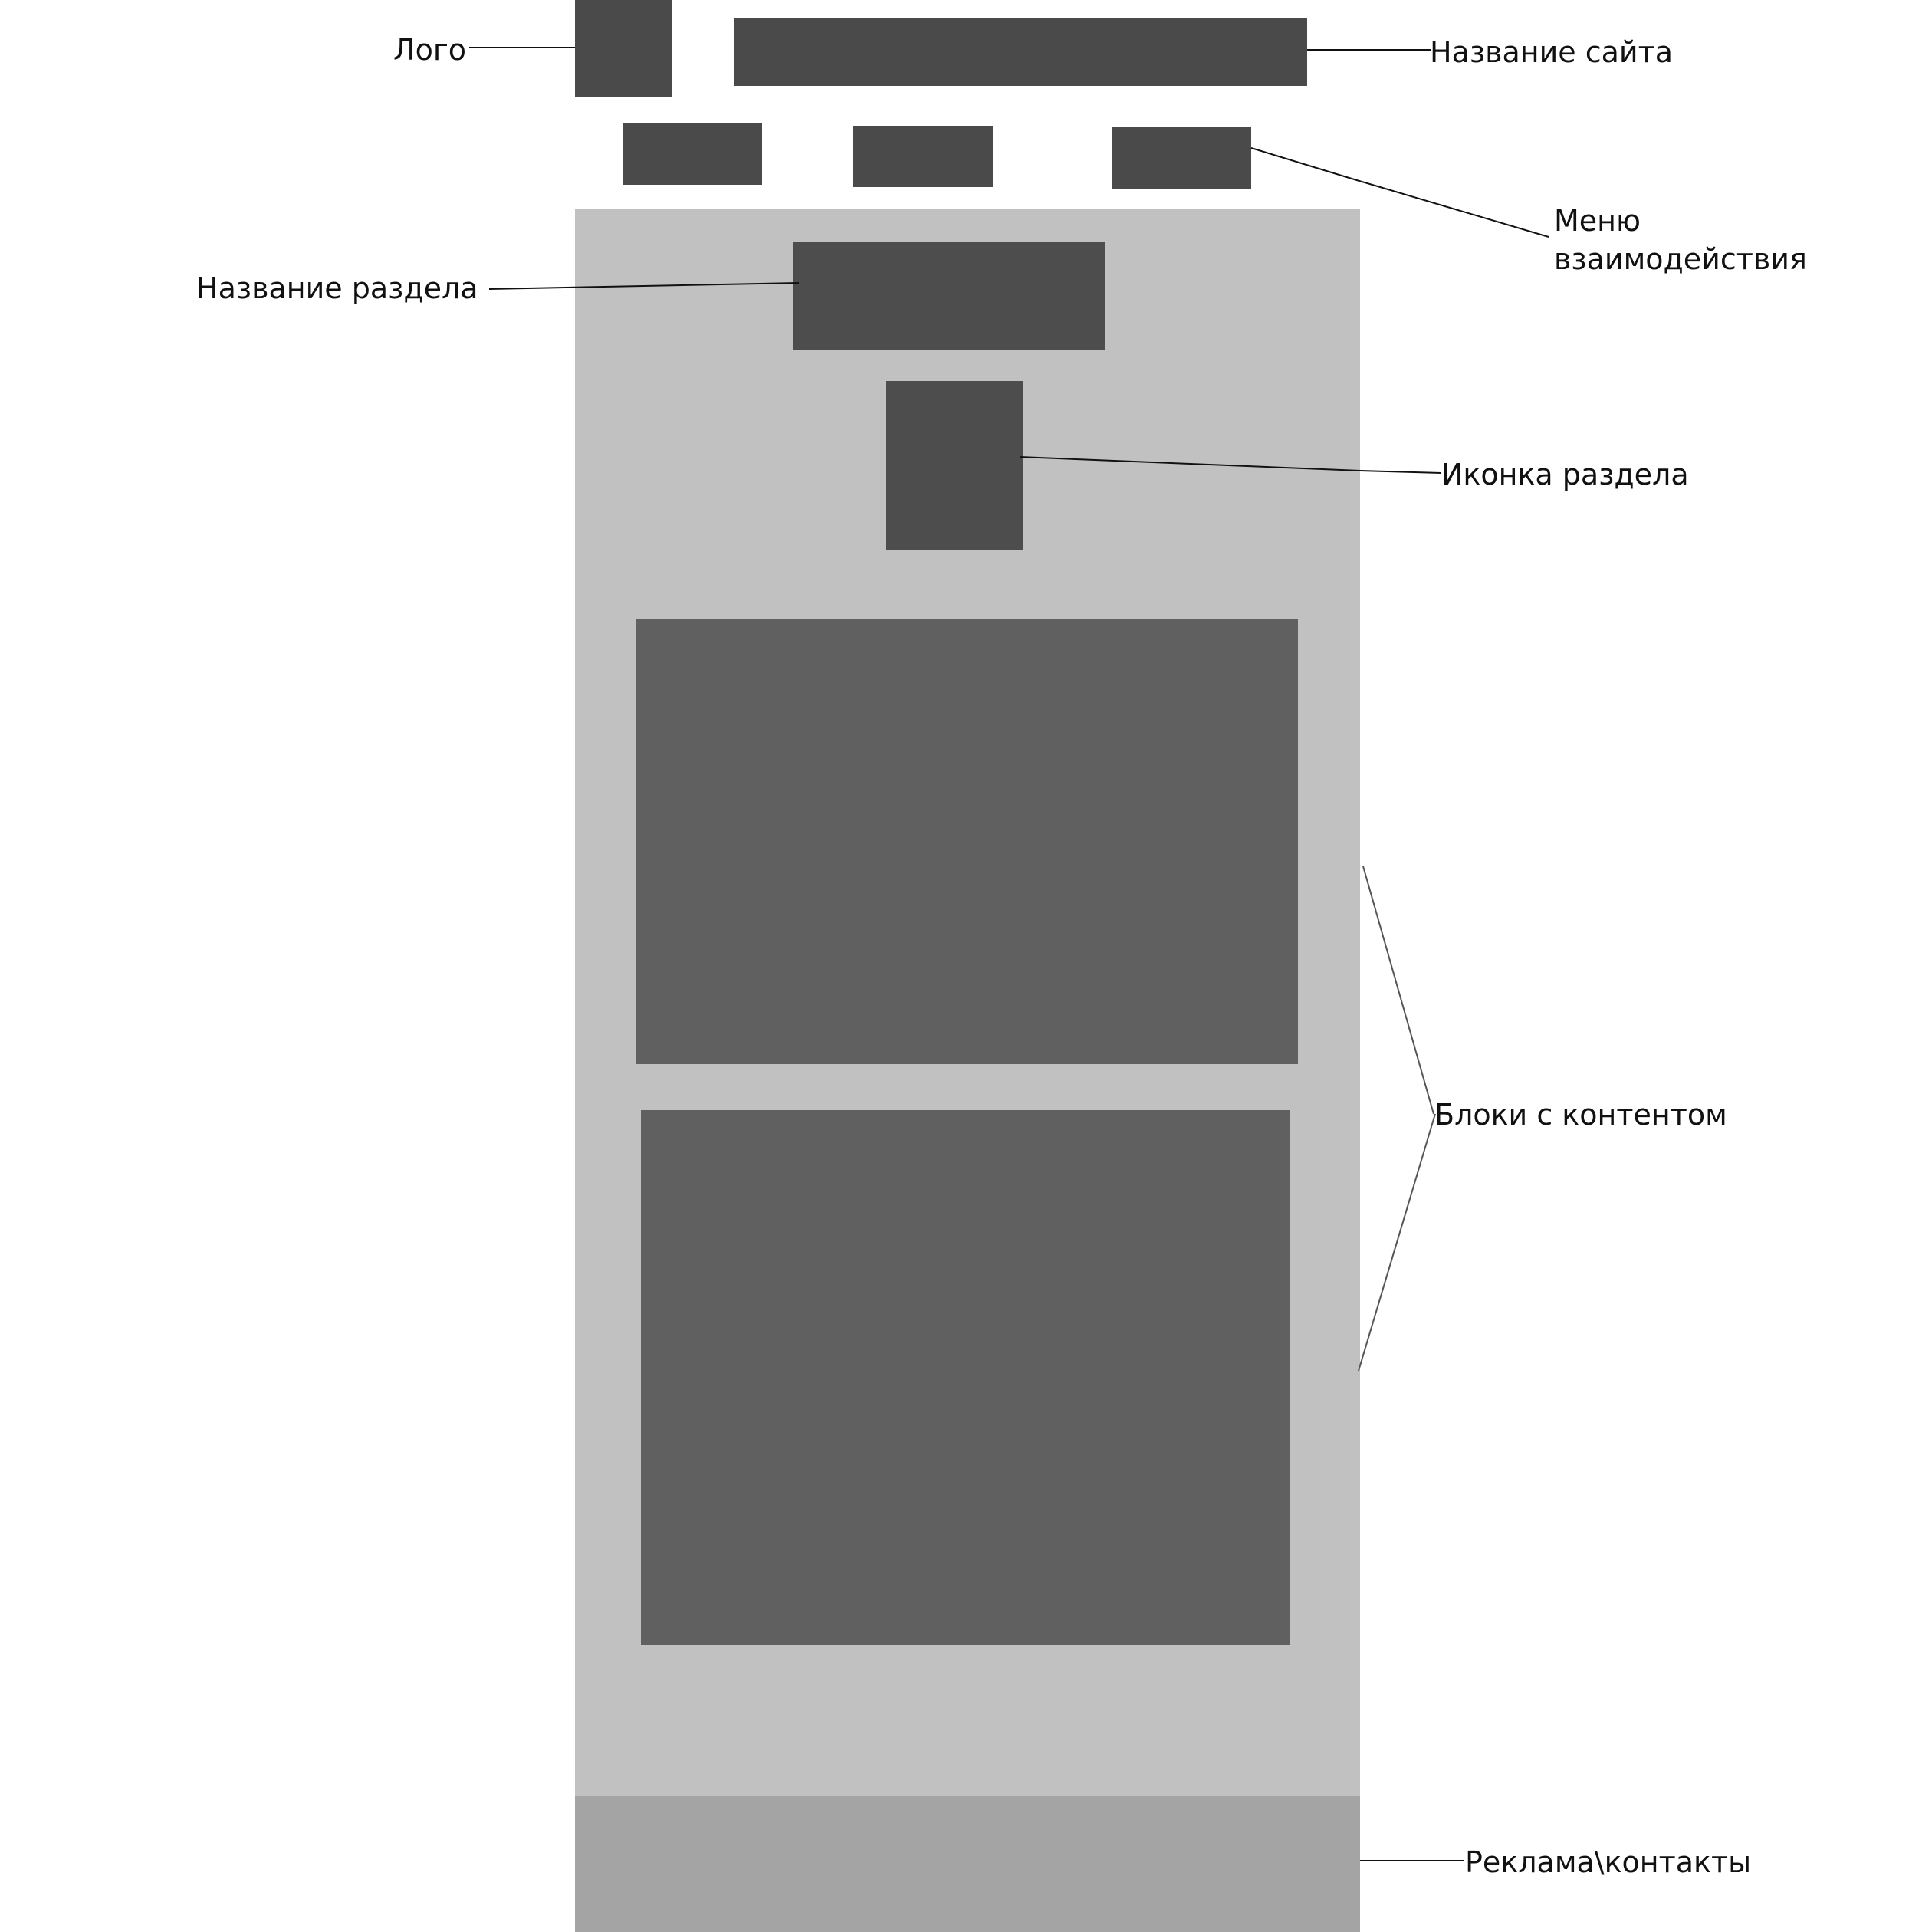  I want to click on logo-placeholder, so click(623, 48).